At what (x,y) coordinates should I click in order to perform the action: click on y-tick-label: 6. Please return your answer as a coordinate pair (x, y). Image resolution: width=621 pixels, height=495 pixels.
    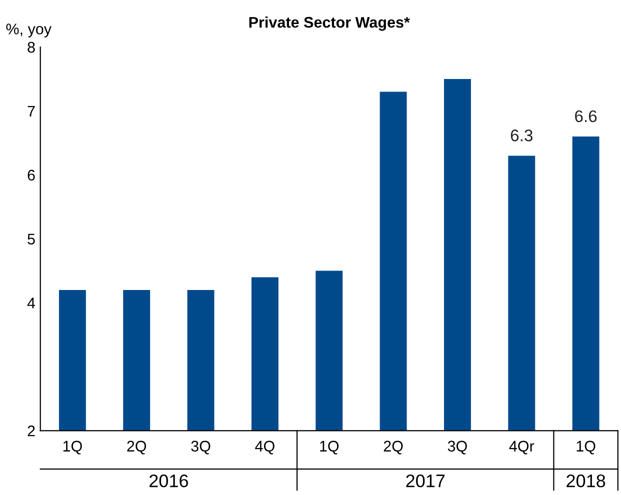
    Looking at the image, I should click on (31, 175).